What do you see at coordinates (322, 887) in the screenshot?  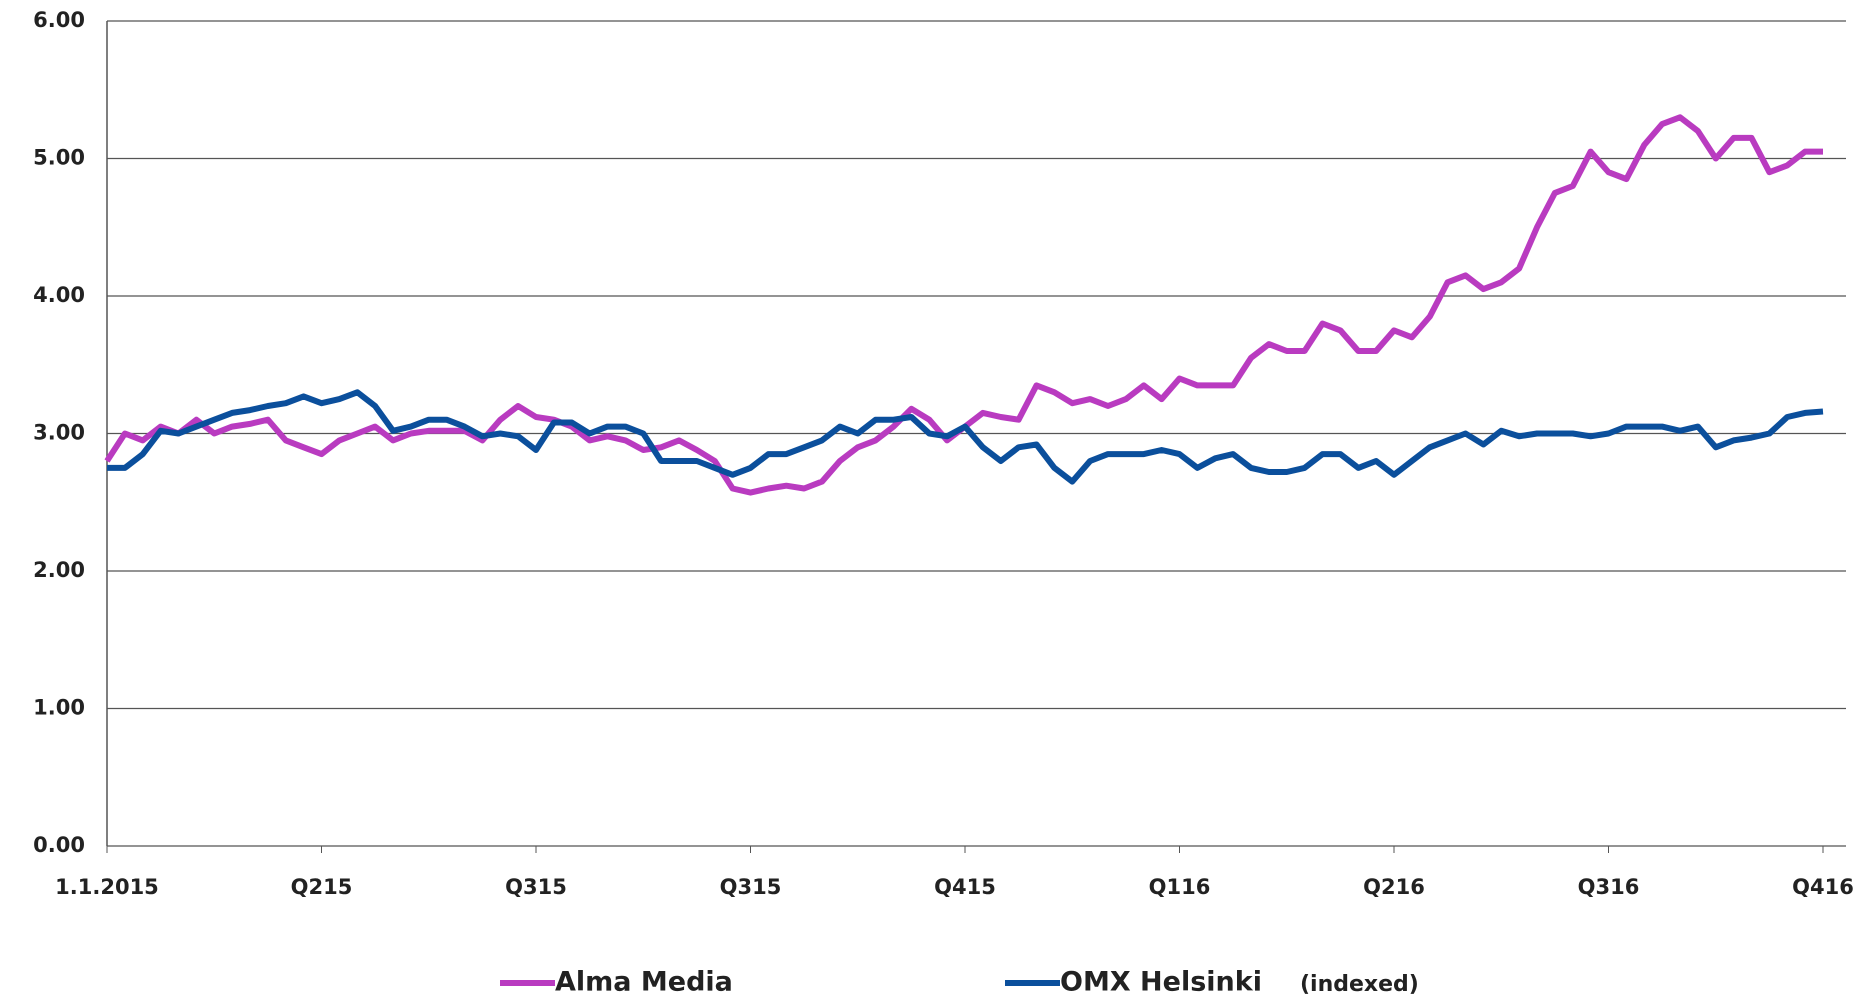 I see `x-tick-label: Q215` at bounding box center [322, 887].